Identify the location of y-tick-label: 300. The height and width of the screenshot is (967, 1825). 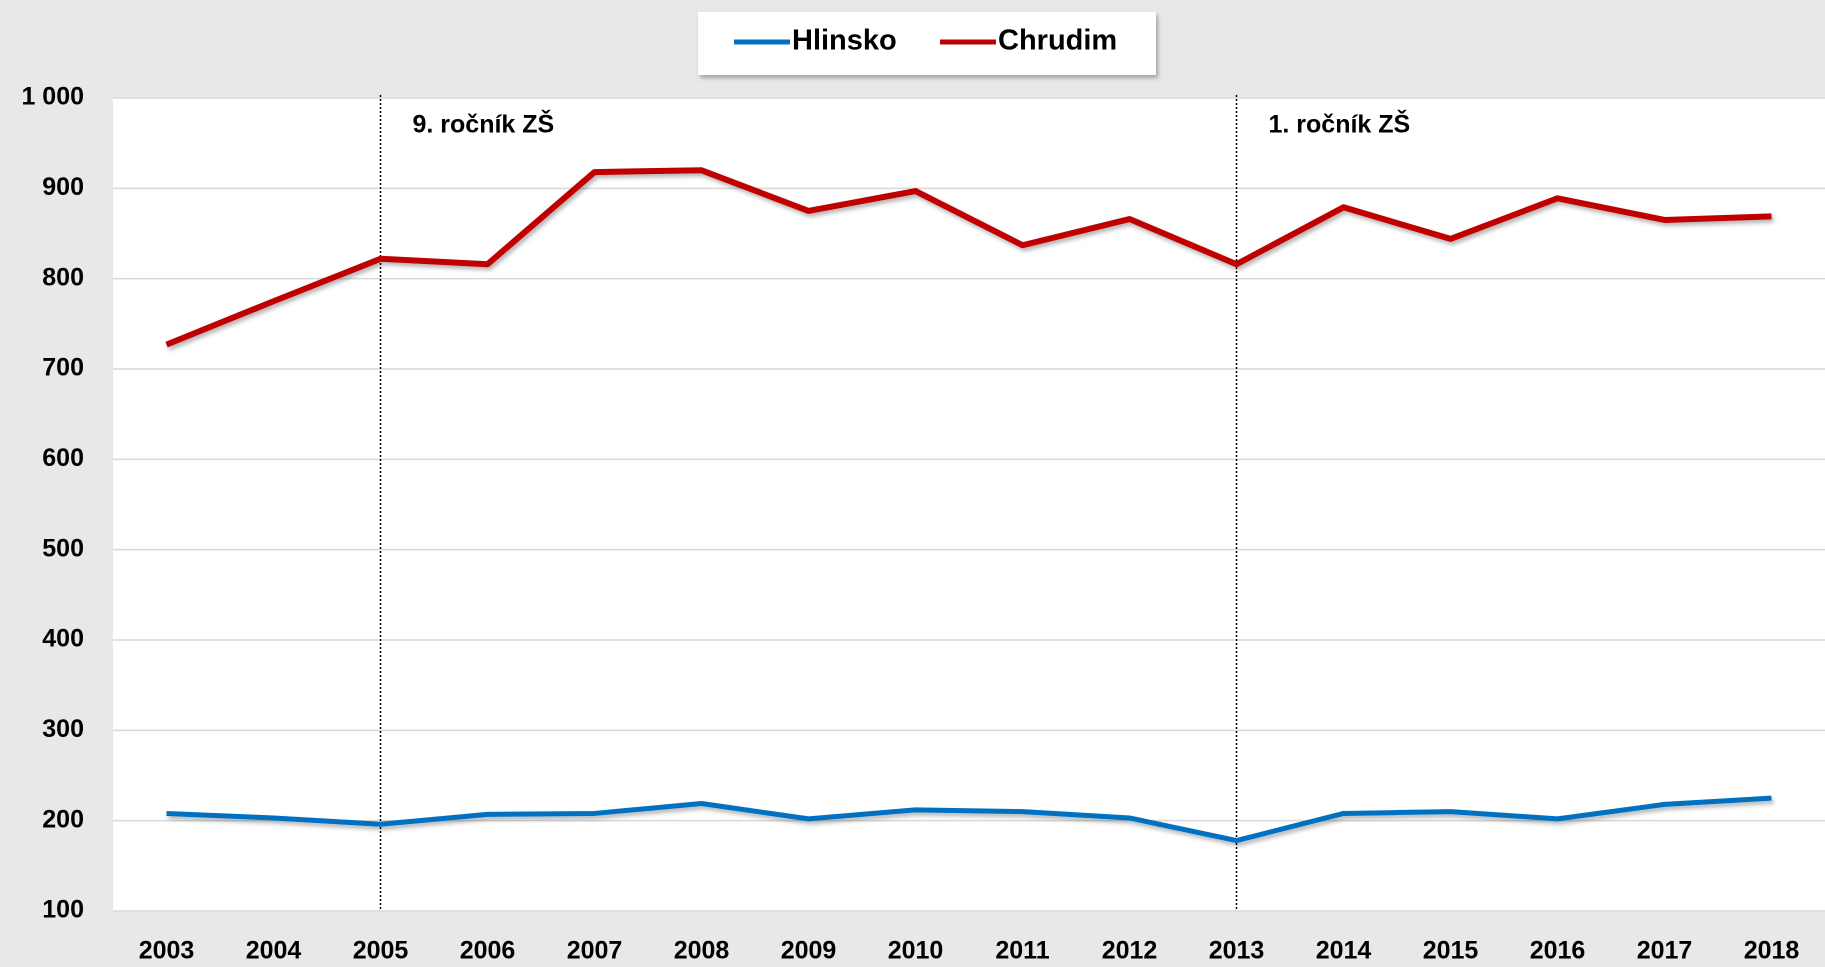
(63, 729).